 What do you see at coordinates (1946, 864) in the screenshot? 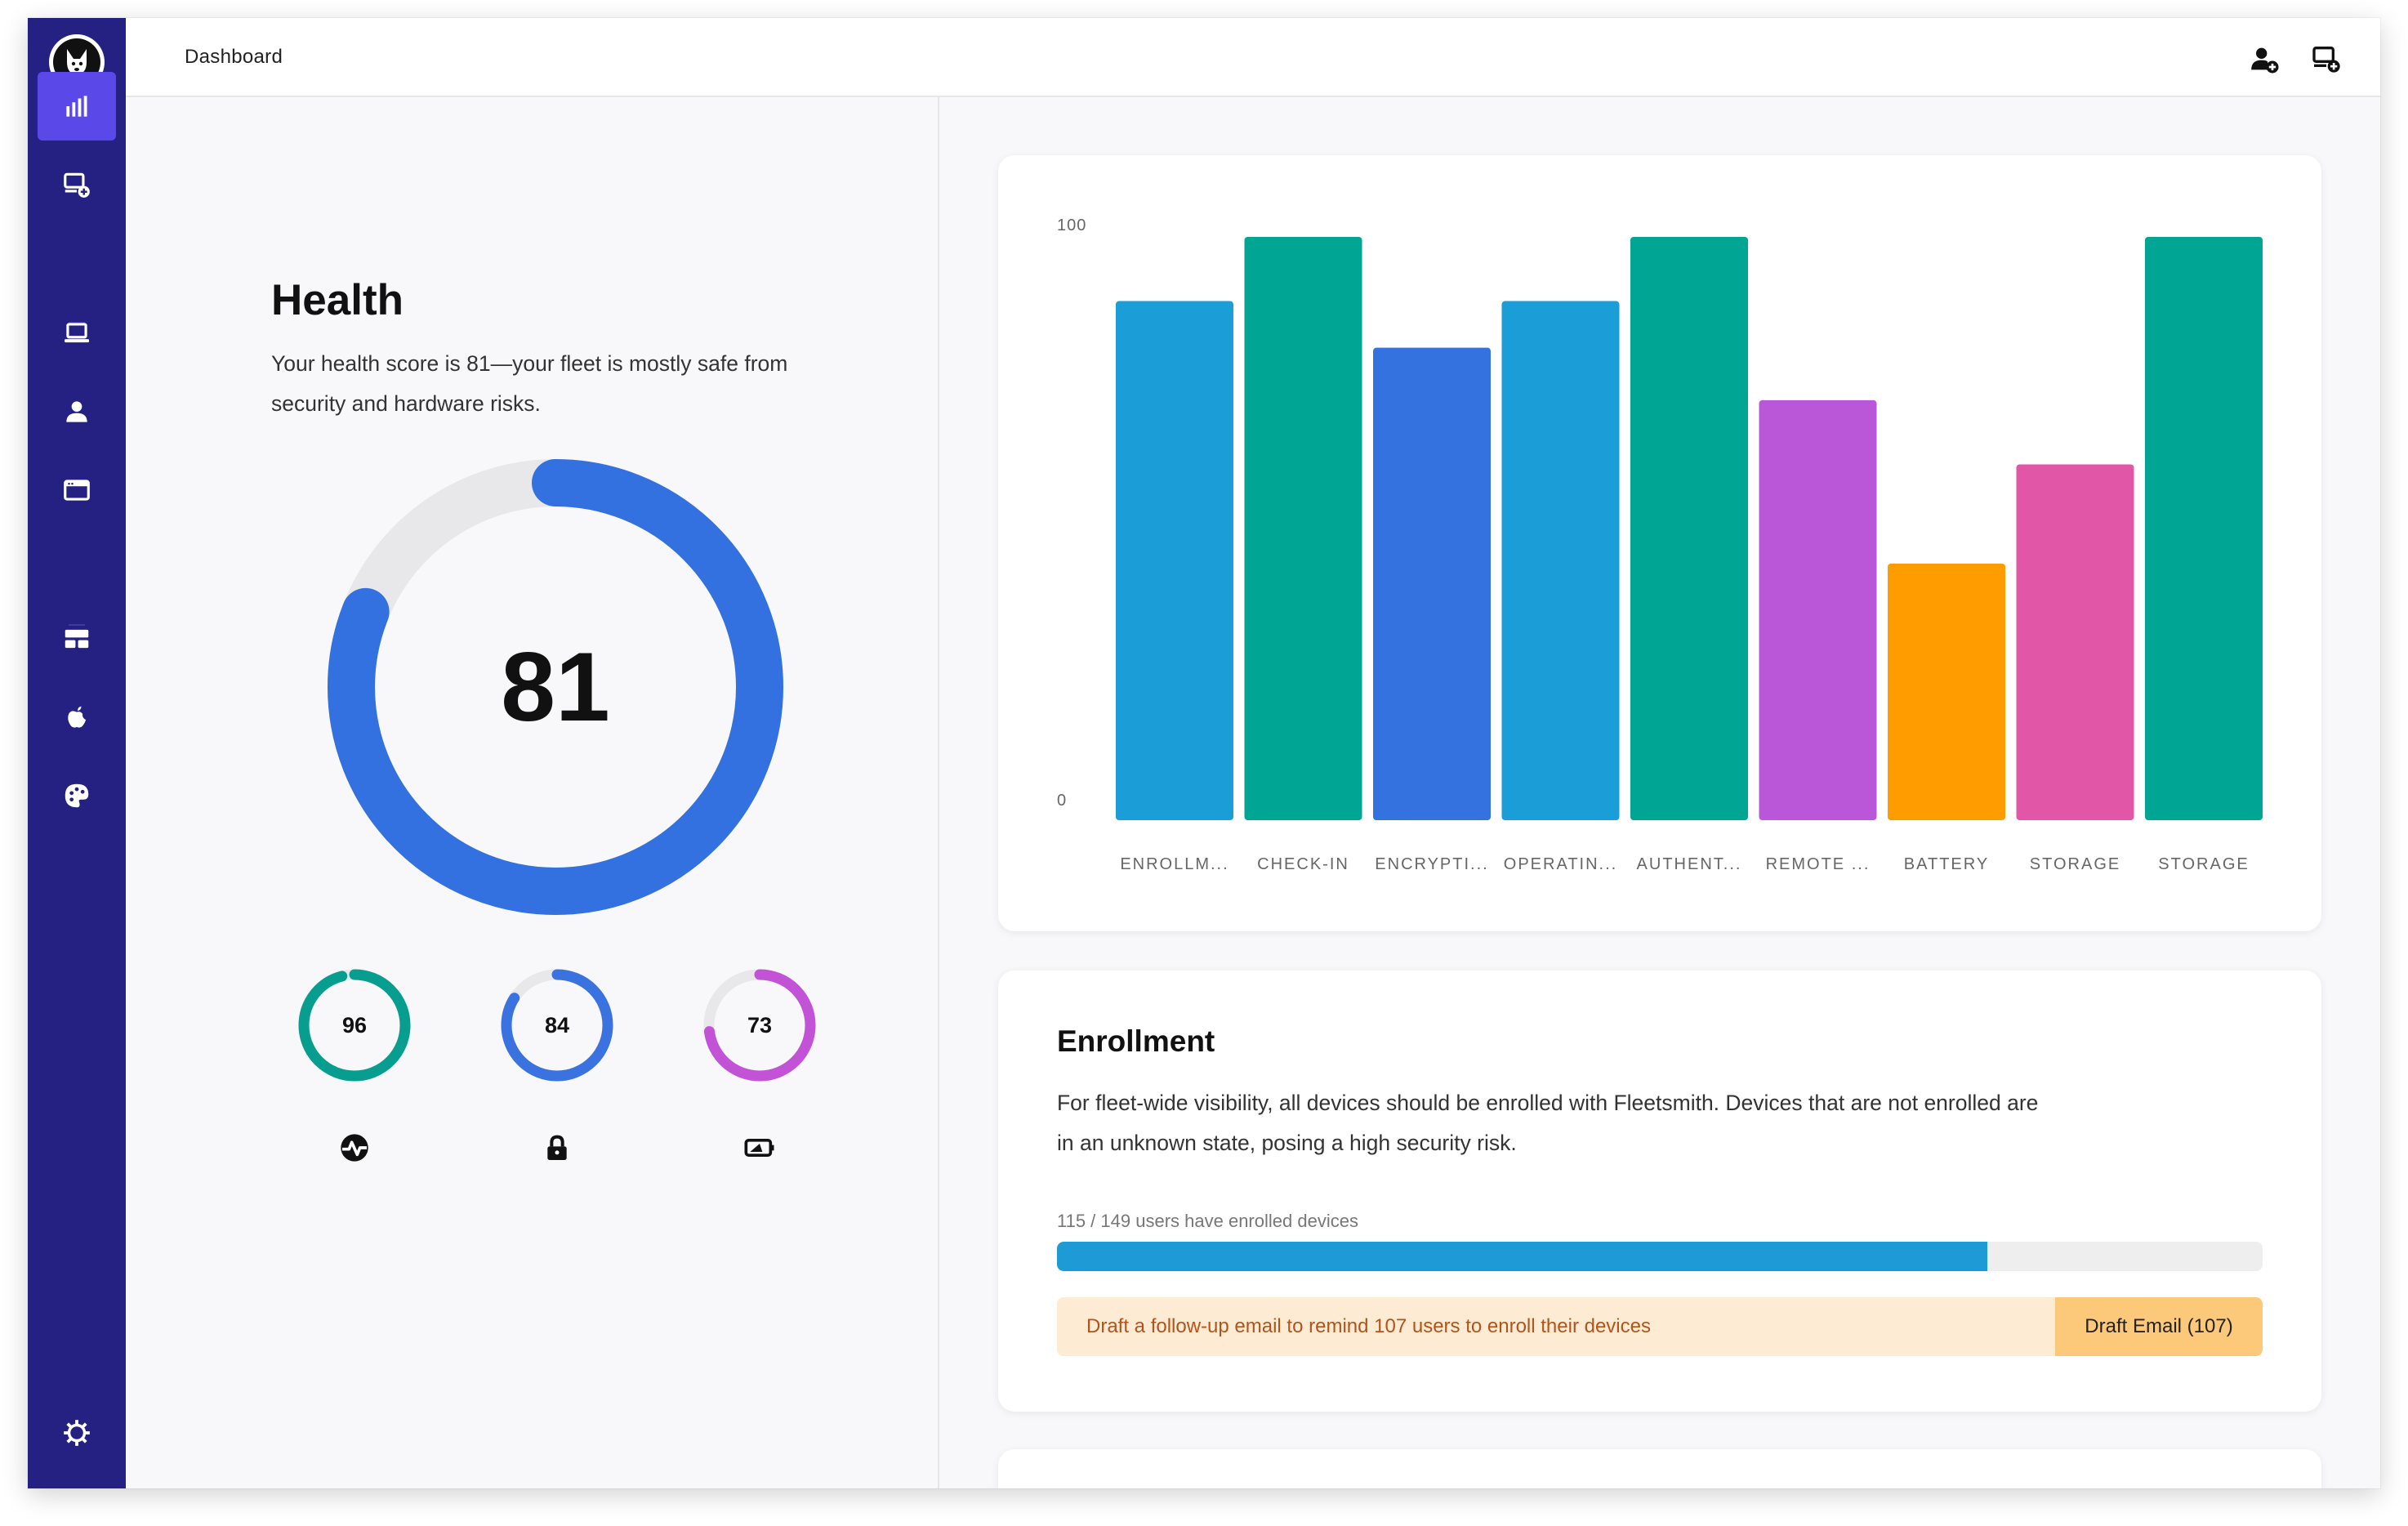
I see `x-tick-label: BATTERY` at bounding box center [1946, 864].